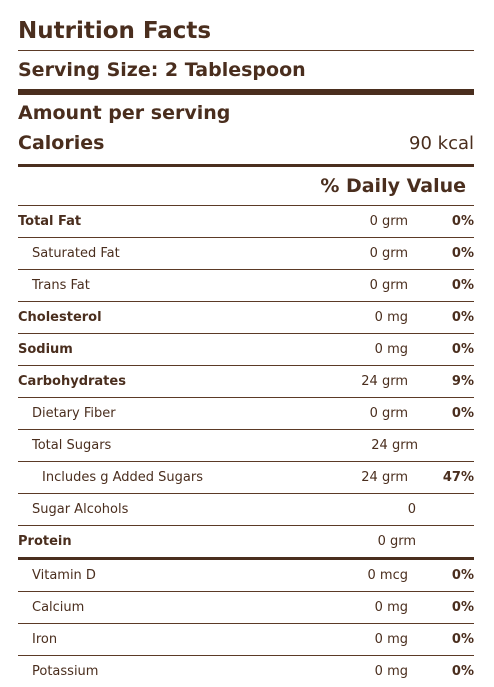  I want to click on nutrient-name: Calcium, so click(58, 607).